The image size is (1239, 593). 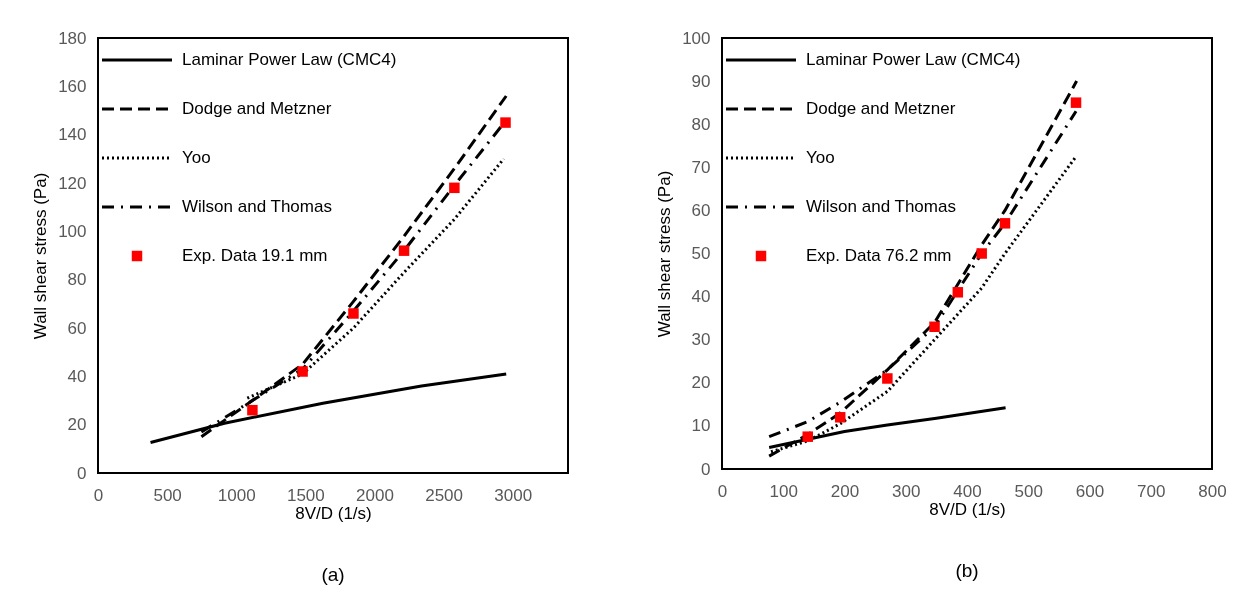 What do you see at coordinates (701, 167) in the screenshot?
I see `y-tick-label: 70` at bounding box center [701, 167].